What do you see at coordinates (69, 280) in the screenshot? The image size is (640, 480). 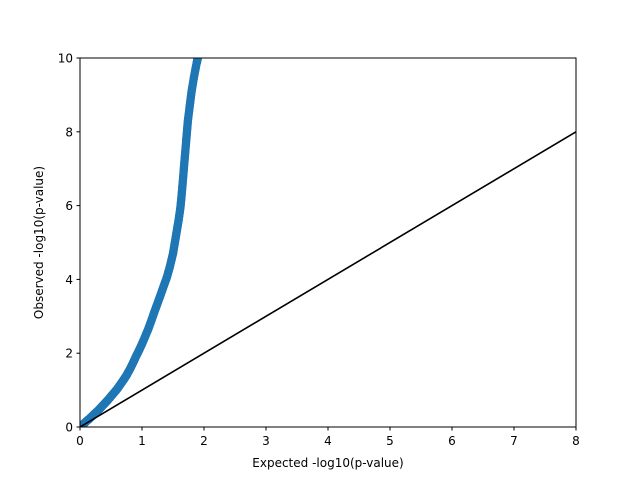 I see `y-tick-label: 4` at bounding box center [69, 280].